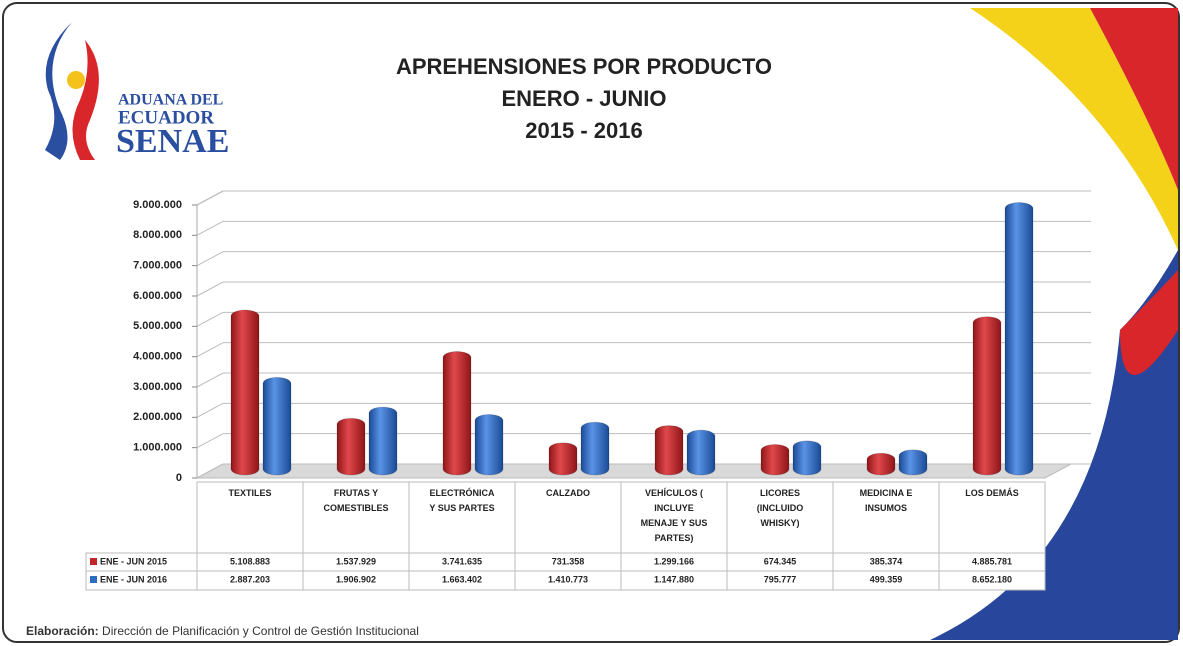  I want to click on swoosh-blue, so click(1054, 445).